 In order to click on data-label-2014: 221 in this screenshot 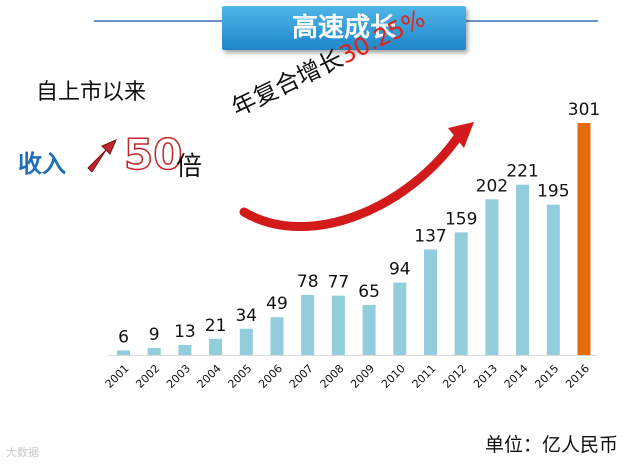, I will do `click(522, 172)`.